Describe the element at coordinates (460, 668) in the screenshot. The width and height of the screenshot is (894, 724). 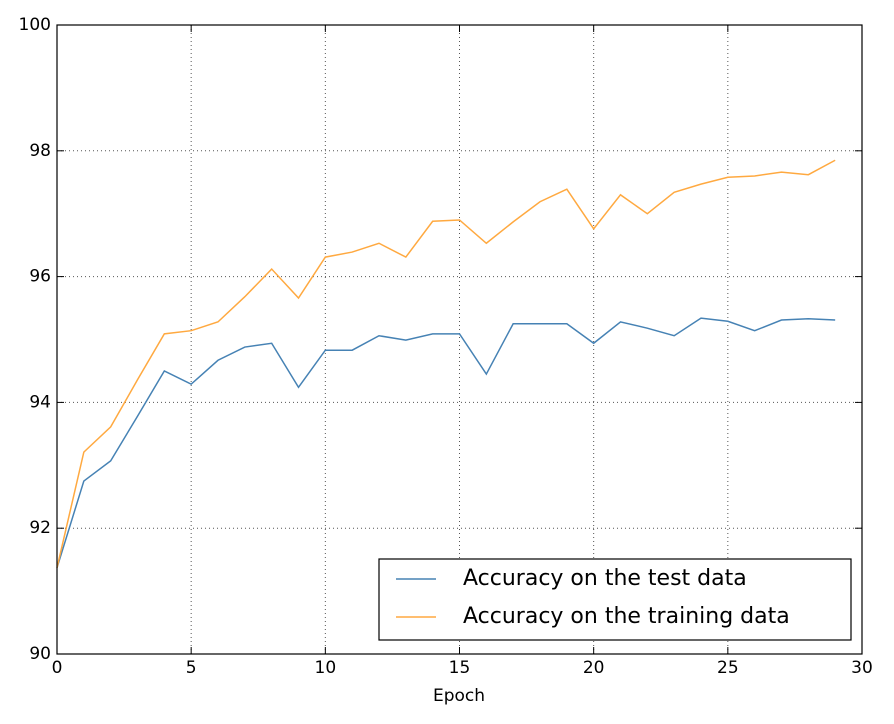
I see `x-tick-label: 15` at that location.